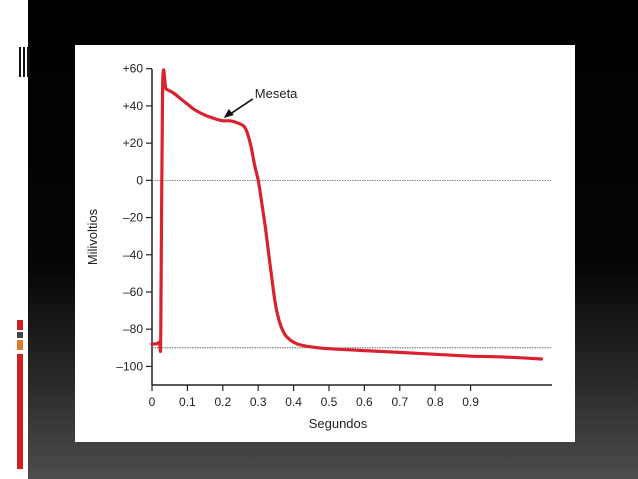 The image size is (638, 479). I want to click on x-ticks: 0 0.1 0.2 0.3 0.4 0.5 0.6 0.7 0.8 0.9, so click(314, 397).